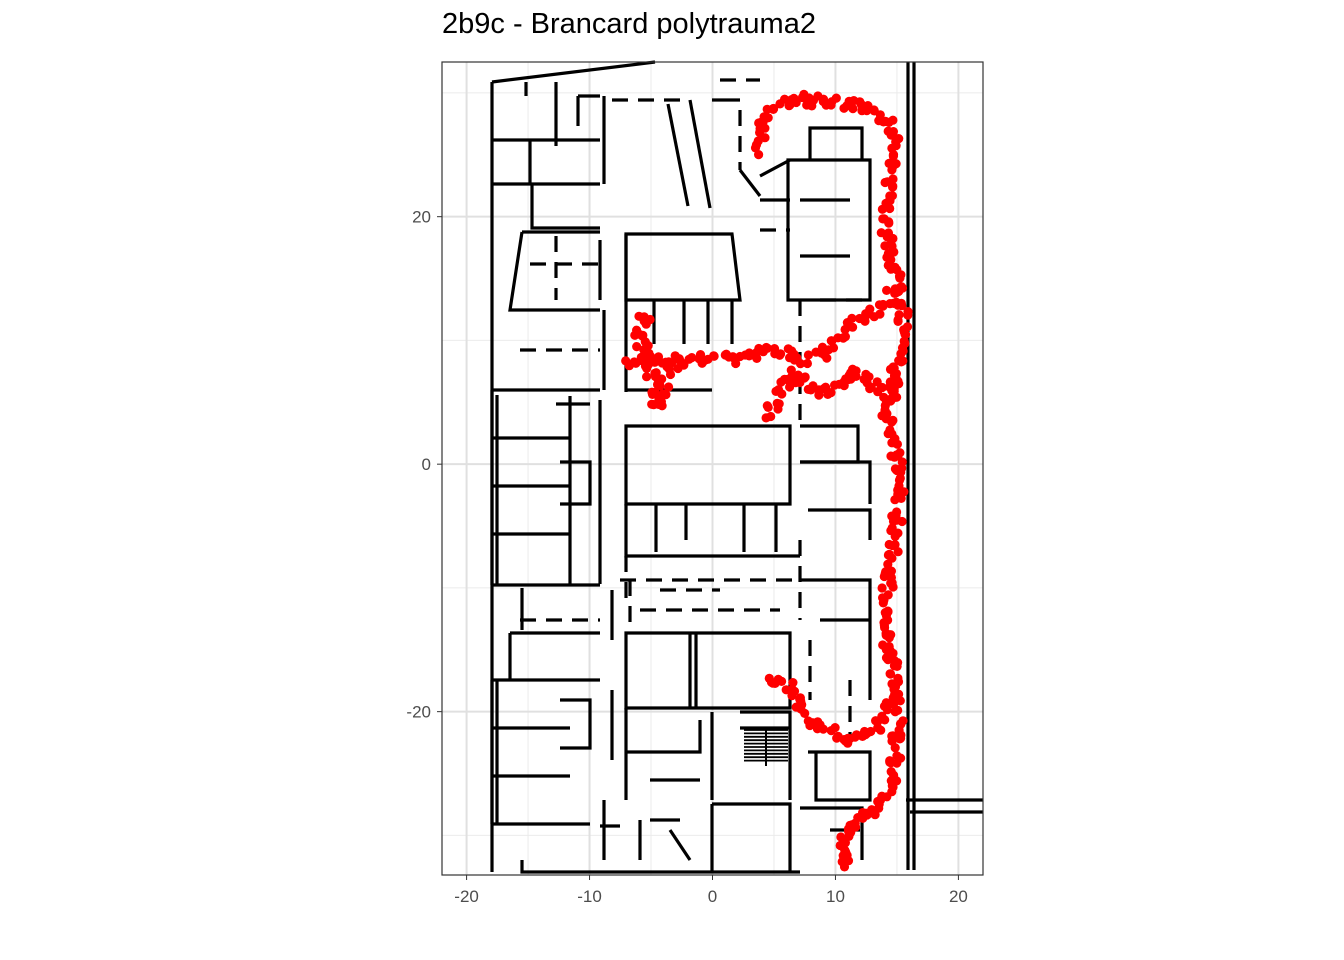 The height and width of the screenshot is (960, 1344). Describe the element at coordinates (418, 712) in the screenshot. I see `y-tick-label: -20` at that location.